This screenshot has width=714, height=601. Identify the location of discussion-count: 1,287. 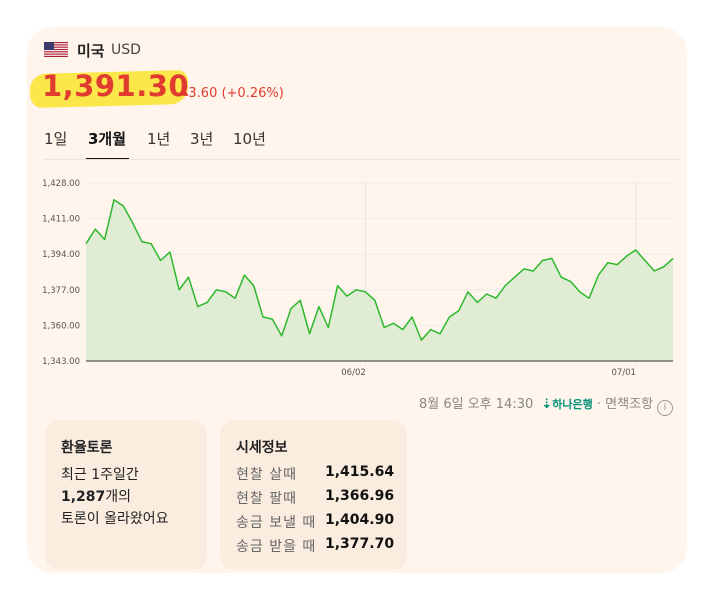
(83, 497).